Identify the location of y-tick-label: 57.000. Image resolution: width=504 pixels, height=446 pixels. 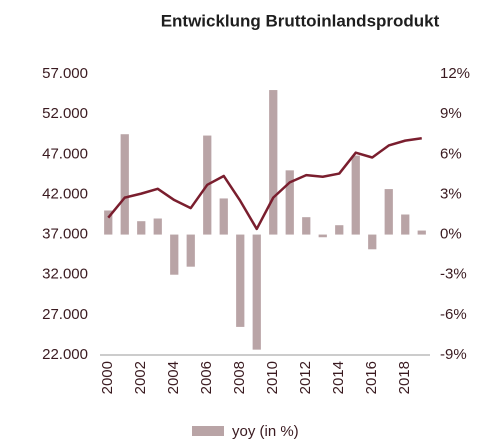
(65, 73).